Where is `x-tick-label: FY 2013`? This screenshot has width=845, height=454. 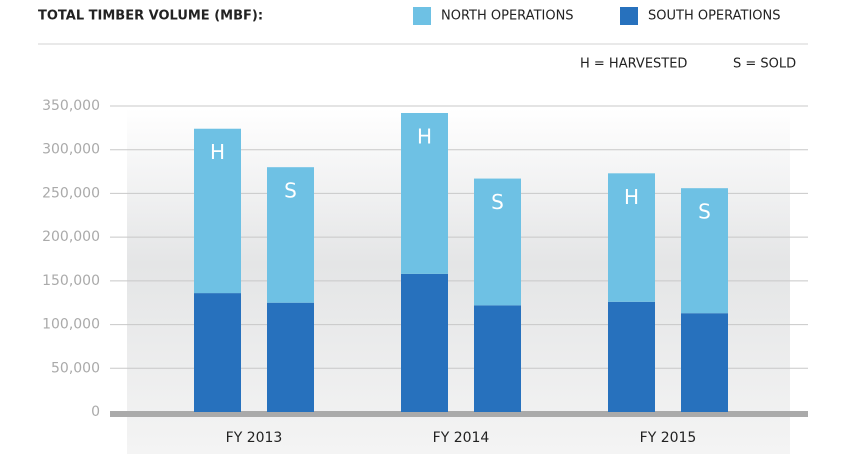 x-tick-label: FY 2013 is located at coordinates (254, 438).